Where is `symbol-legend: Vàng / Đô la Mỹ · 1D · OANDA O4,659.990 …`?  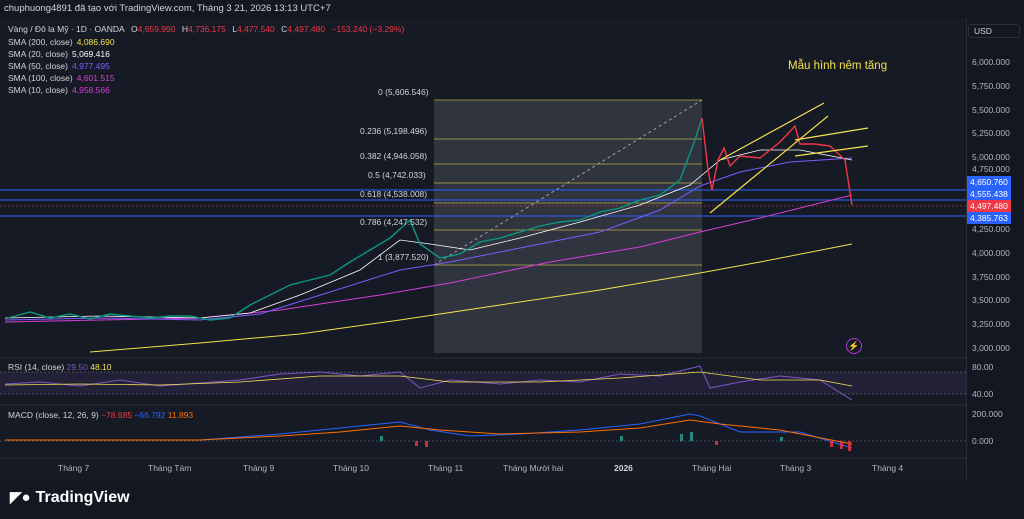
symbol-legend: Vàng / Đô la Mỹ · 1D · OANDA O4,659.990 … is located at coordinates (208, 29).